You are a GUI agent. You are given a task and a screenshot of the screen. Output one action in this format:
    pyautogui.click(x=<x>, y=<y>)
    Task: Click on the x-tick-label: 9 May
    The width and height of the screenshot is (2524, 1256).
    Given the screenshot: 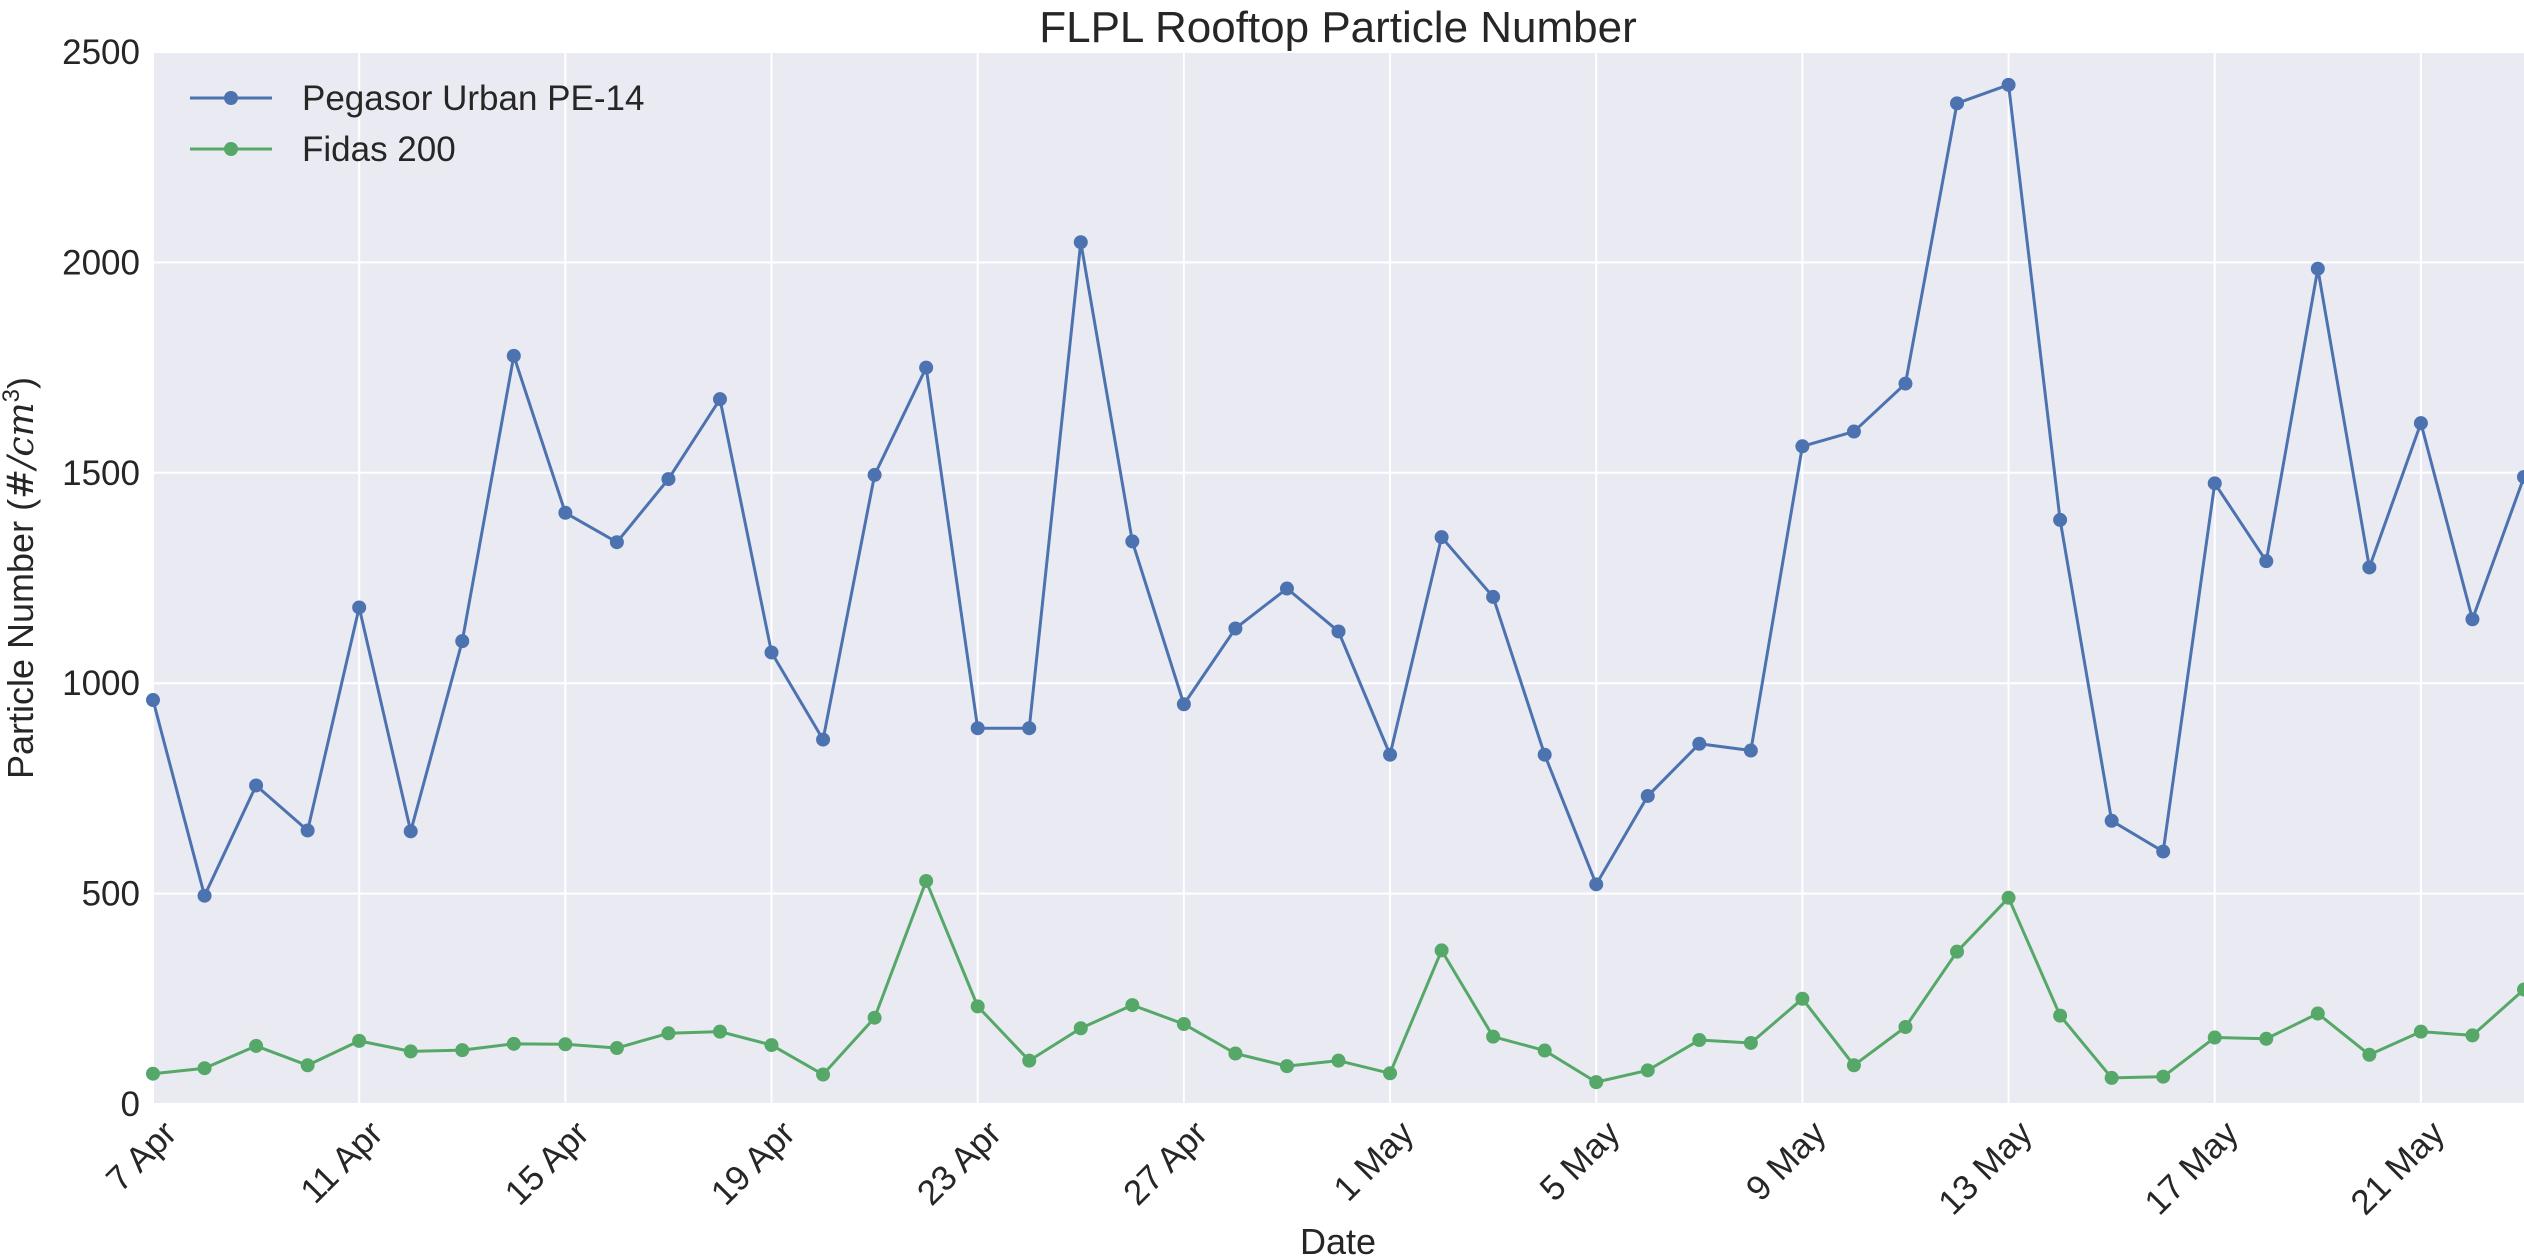 What is the action you would take?
    pyautogui.click(x=1786, y=1160)
    